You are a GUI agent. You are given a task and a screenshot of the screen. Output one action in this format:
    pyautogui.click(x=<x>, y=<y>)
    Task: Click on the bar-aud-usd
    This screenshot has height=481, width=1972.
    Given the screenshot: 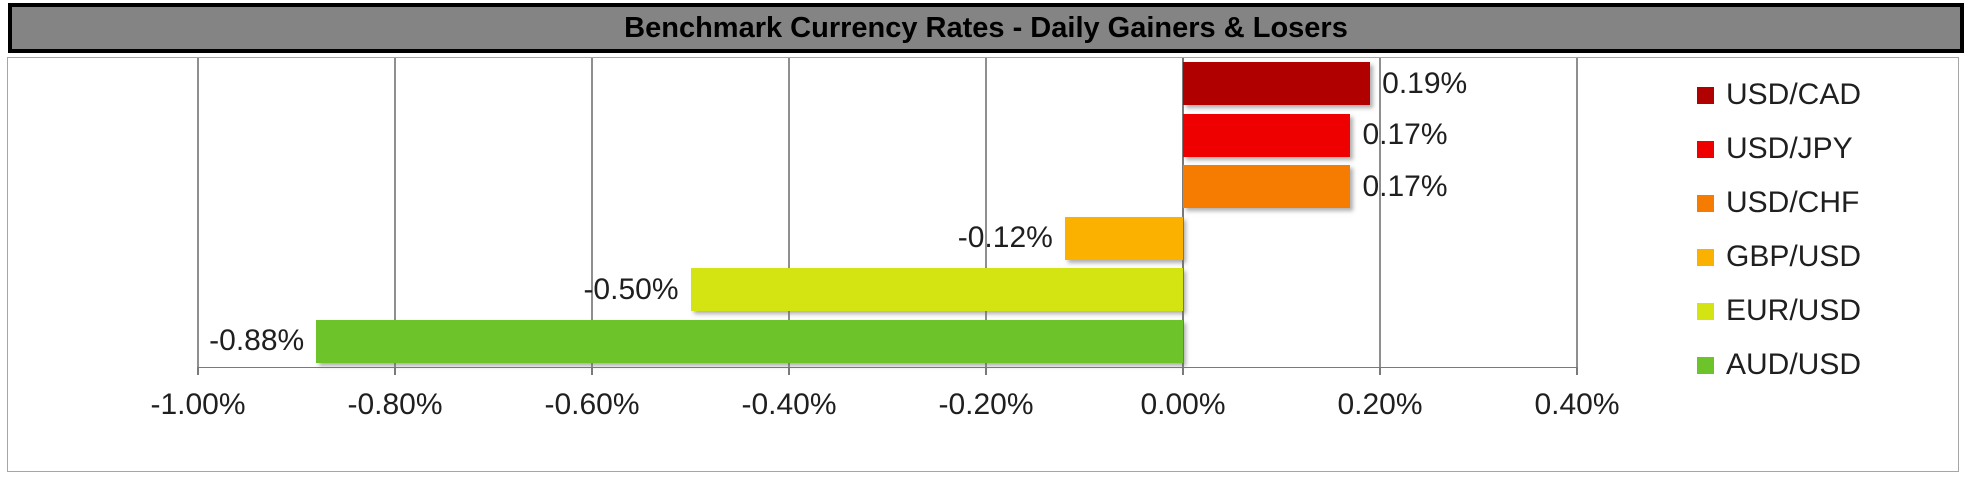 What is the action you would take?
    pyautogui.click(x=749, y=341)
    